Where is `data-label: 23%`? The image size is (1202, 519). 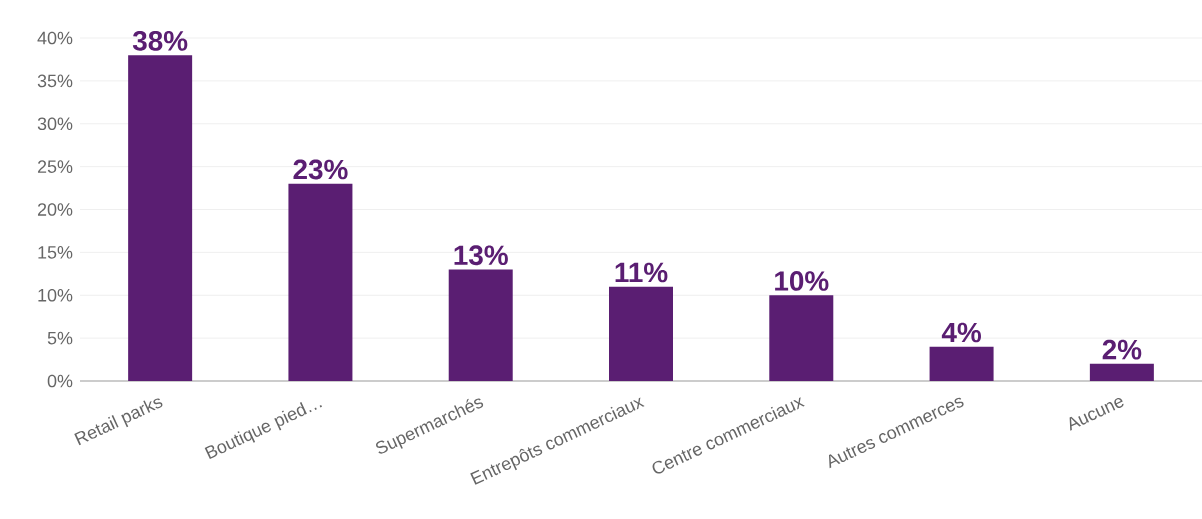 data-label: 23% is located at coordinates (320, 169).